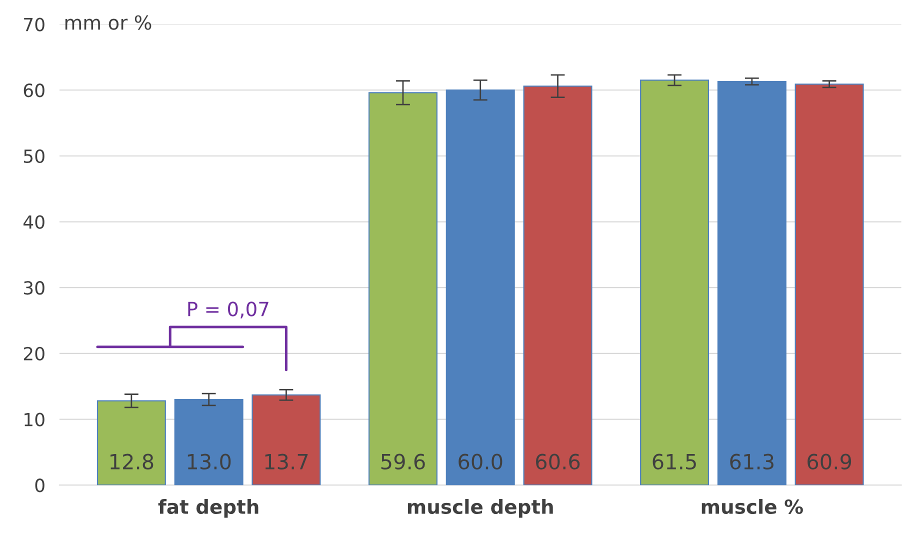 The height and width of the screenshot is (539, 915). Describe the element at coordinates (228, 310) in the screenshot. I see `annotation: P = 0,07` at that location.